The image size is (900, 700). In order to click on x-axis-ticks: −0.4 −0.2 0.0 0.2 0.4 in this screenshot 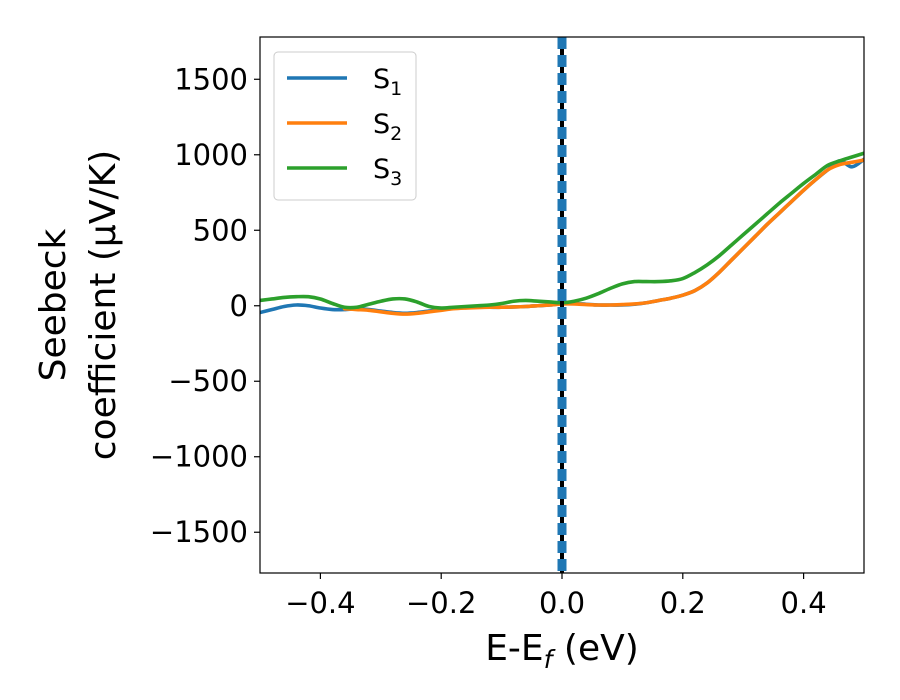, I will do `click(556, 596)`.